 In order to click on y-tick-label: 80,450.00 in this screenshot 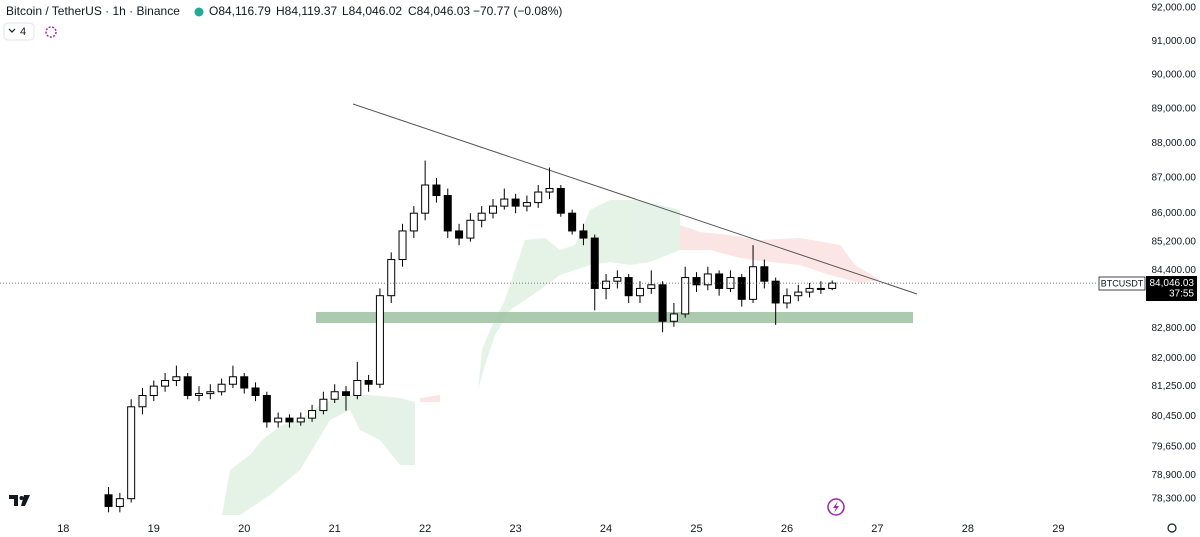, I will do `click(1174, 416)`.